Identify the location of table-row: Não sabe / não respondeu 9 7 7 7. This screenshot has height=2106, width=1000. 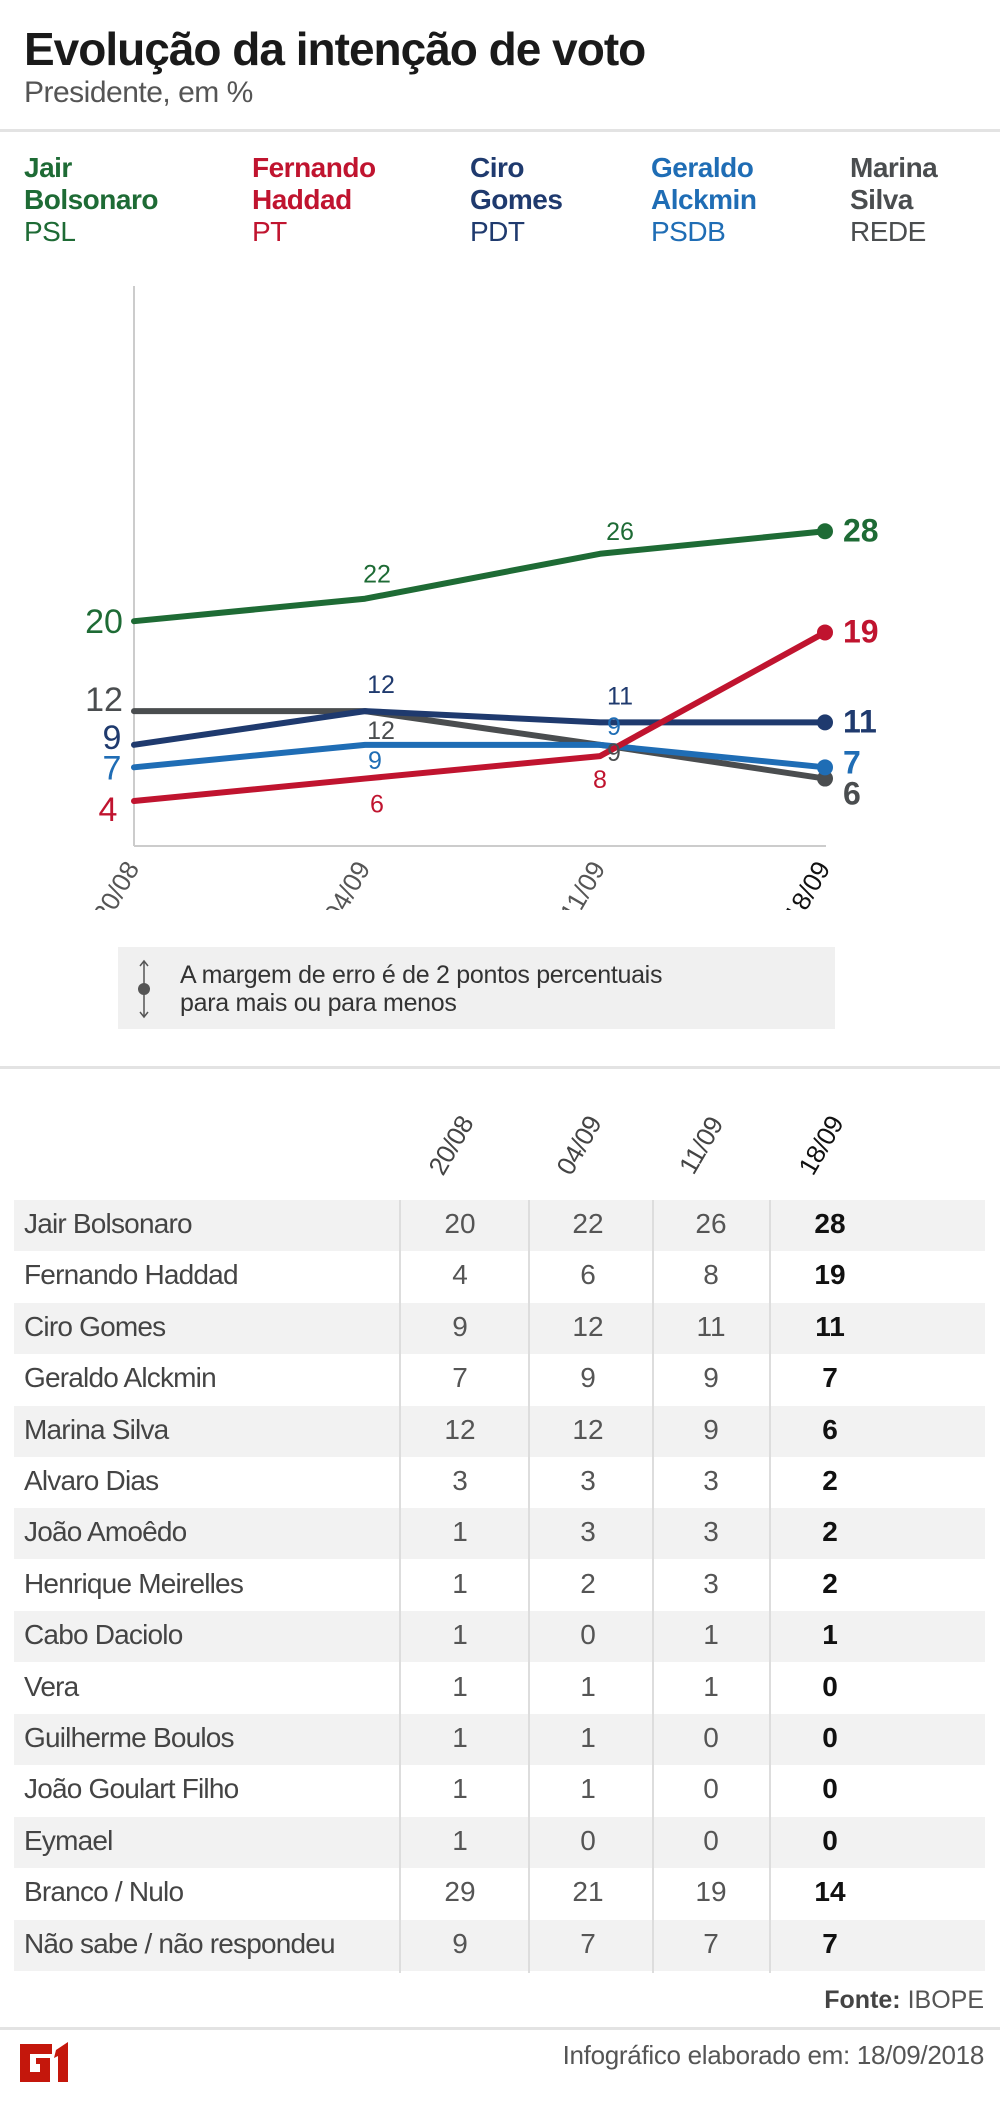
(499, 1945).